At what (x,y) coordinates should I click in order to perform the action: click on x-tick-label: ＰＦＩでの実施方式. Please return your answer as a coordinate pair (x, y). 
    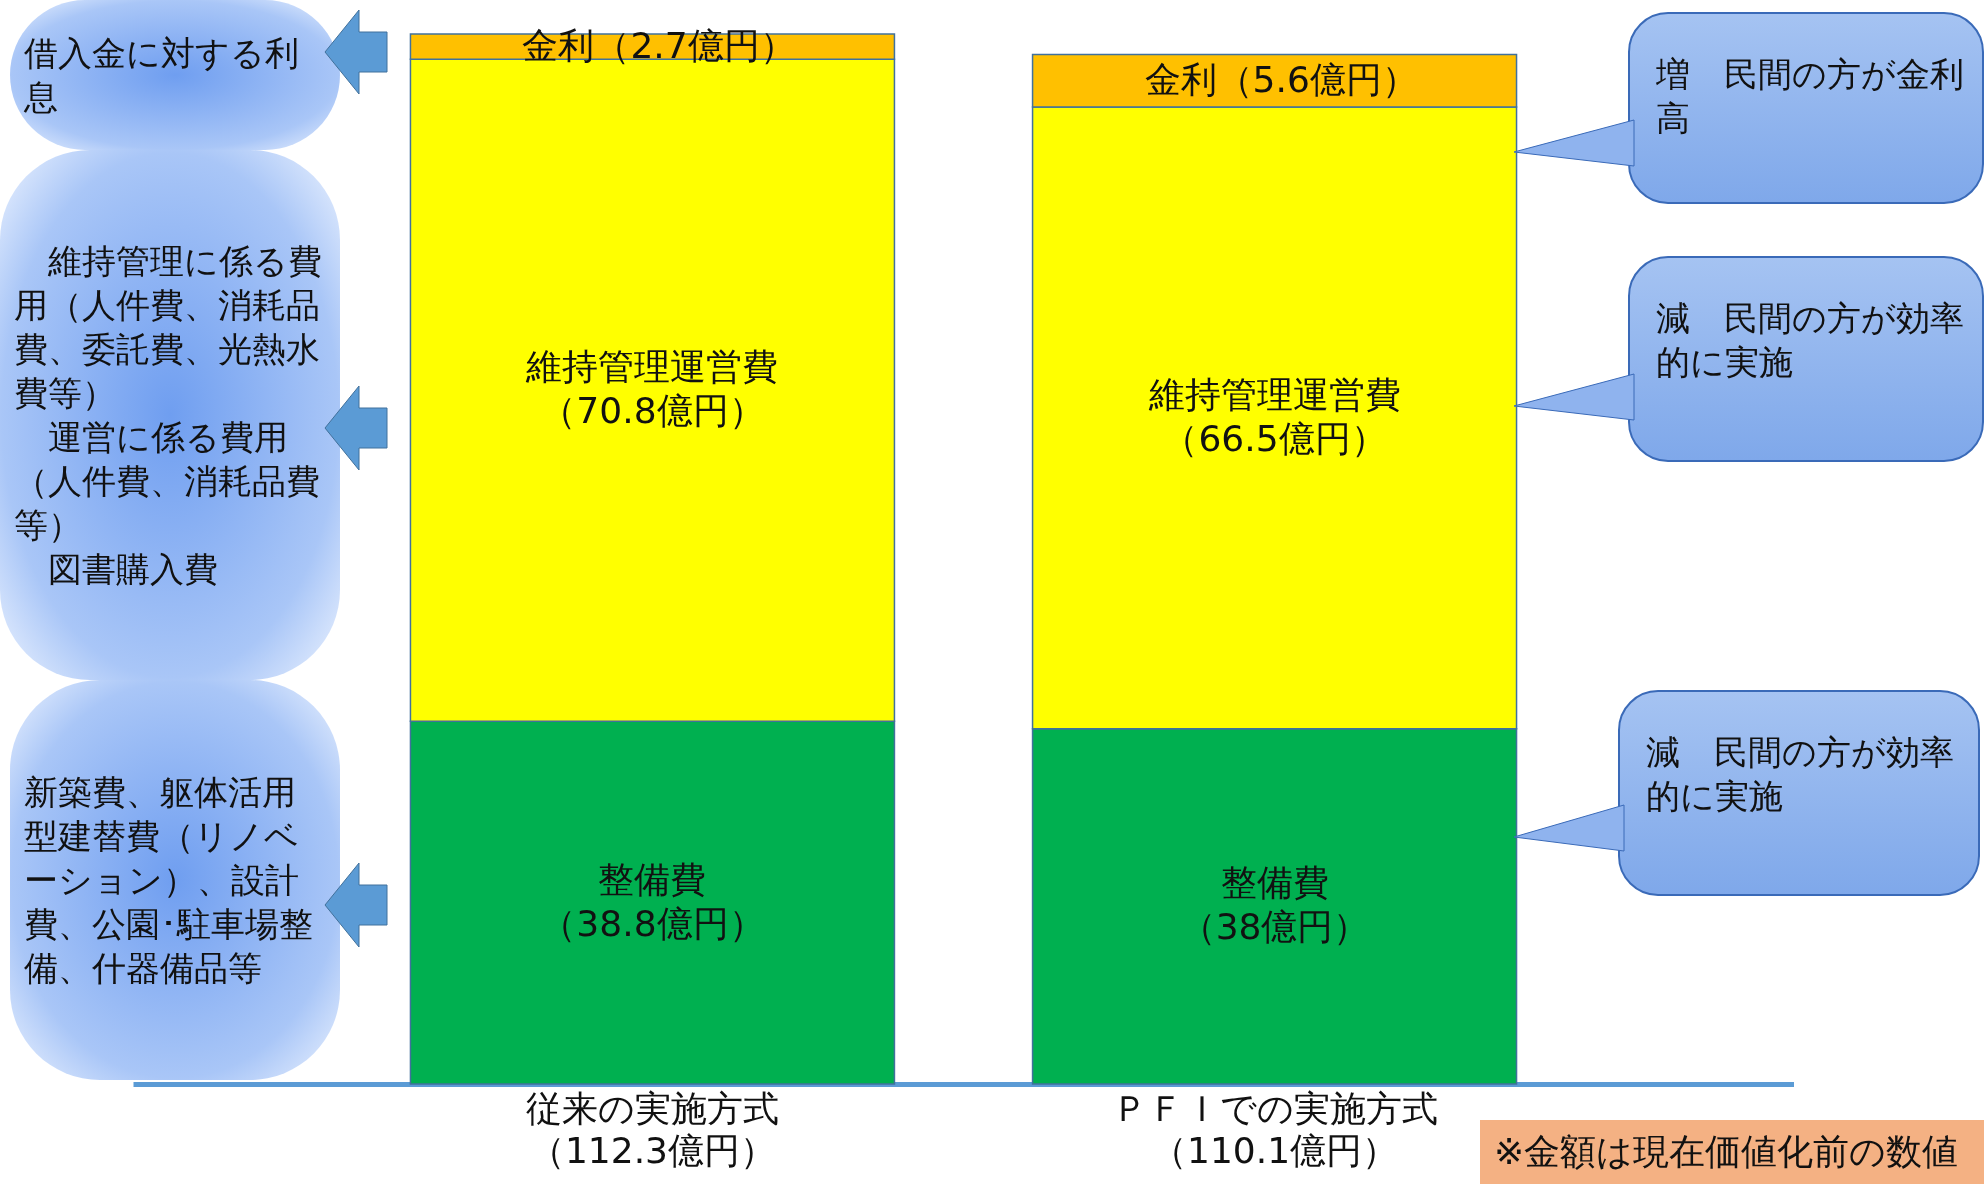
    Looking at the image, I should click on (1274, 1108).